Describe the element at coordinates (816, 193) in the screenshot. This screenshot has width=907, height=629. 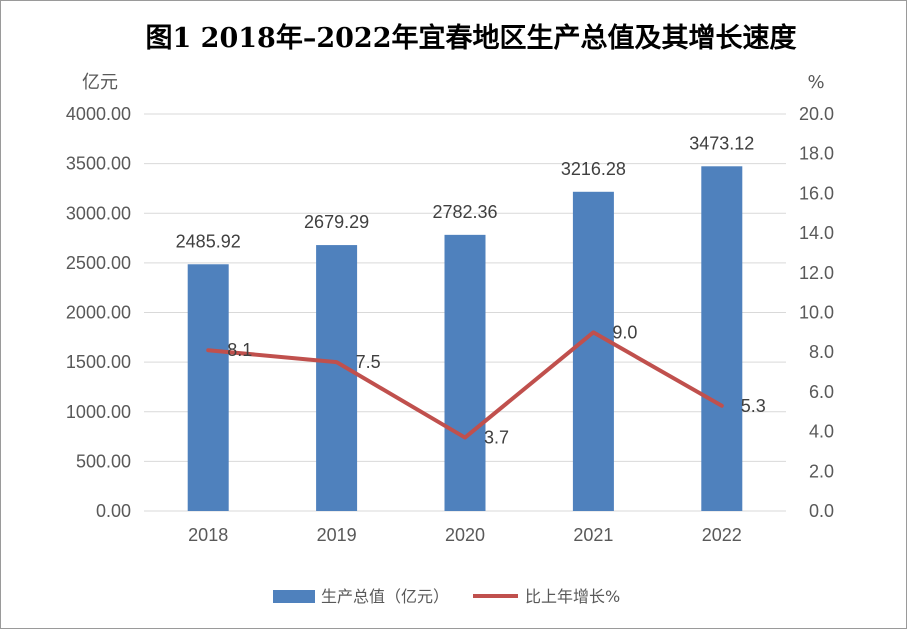
I see `right-tick-label: 16.0` at that location.